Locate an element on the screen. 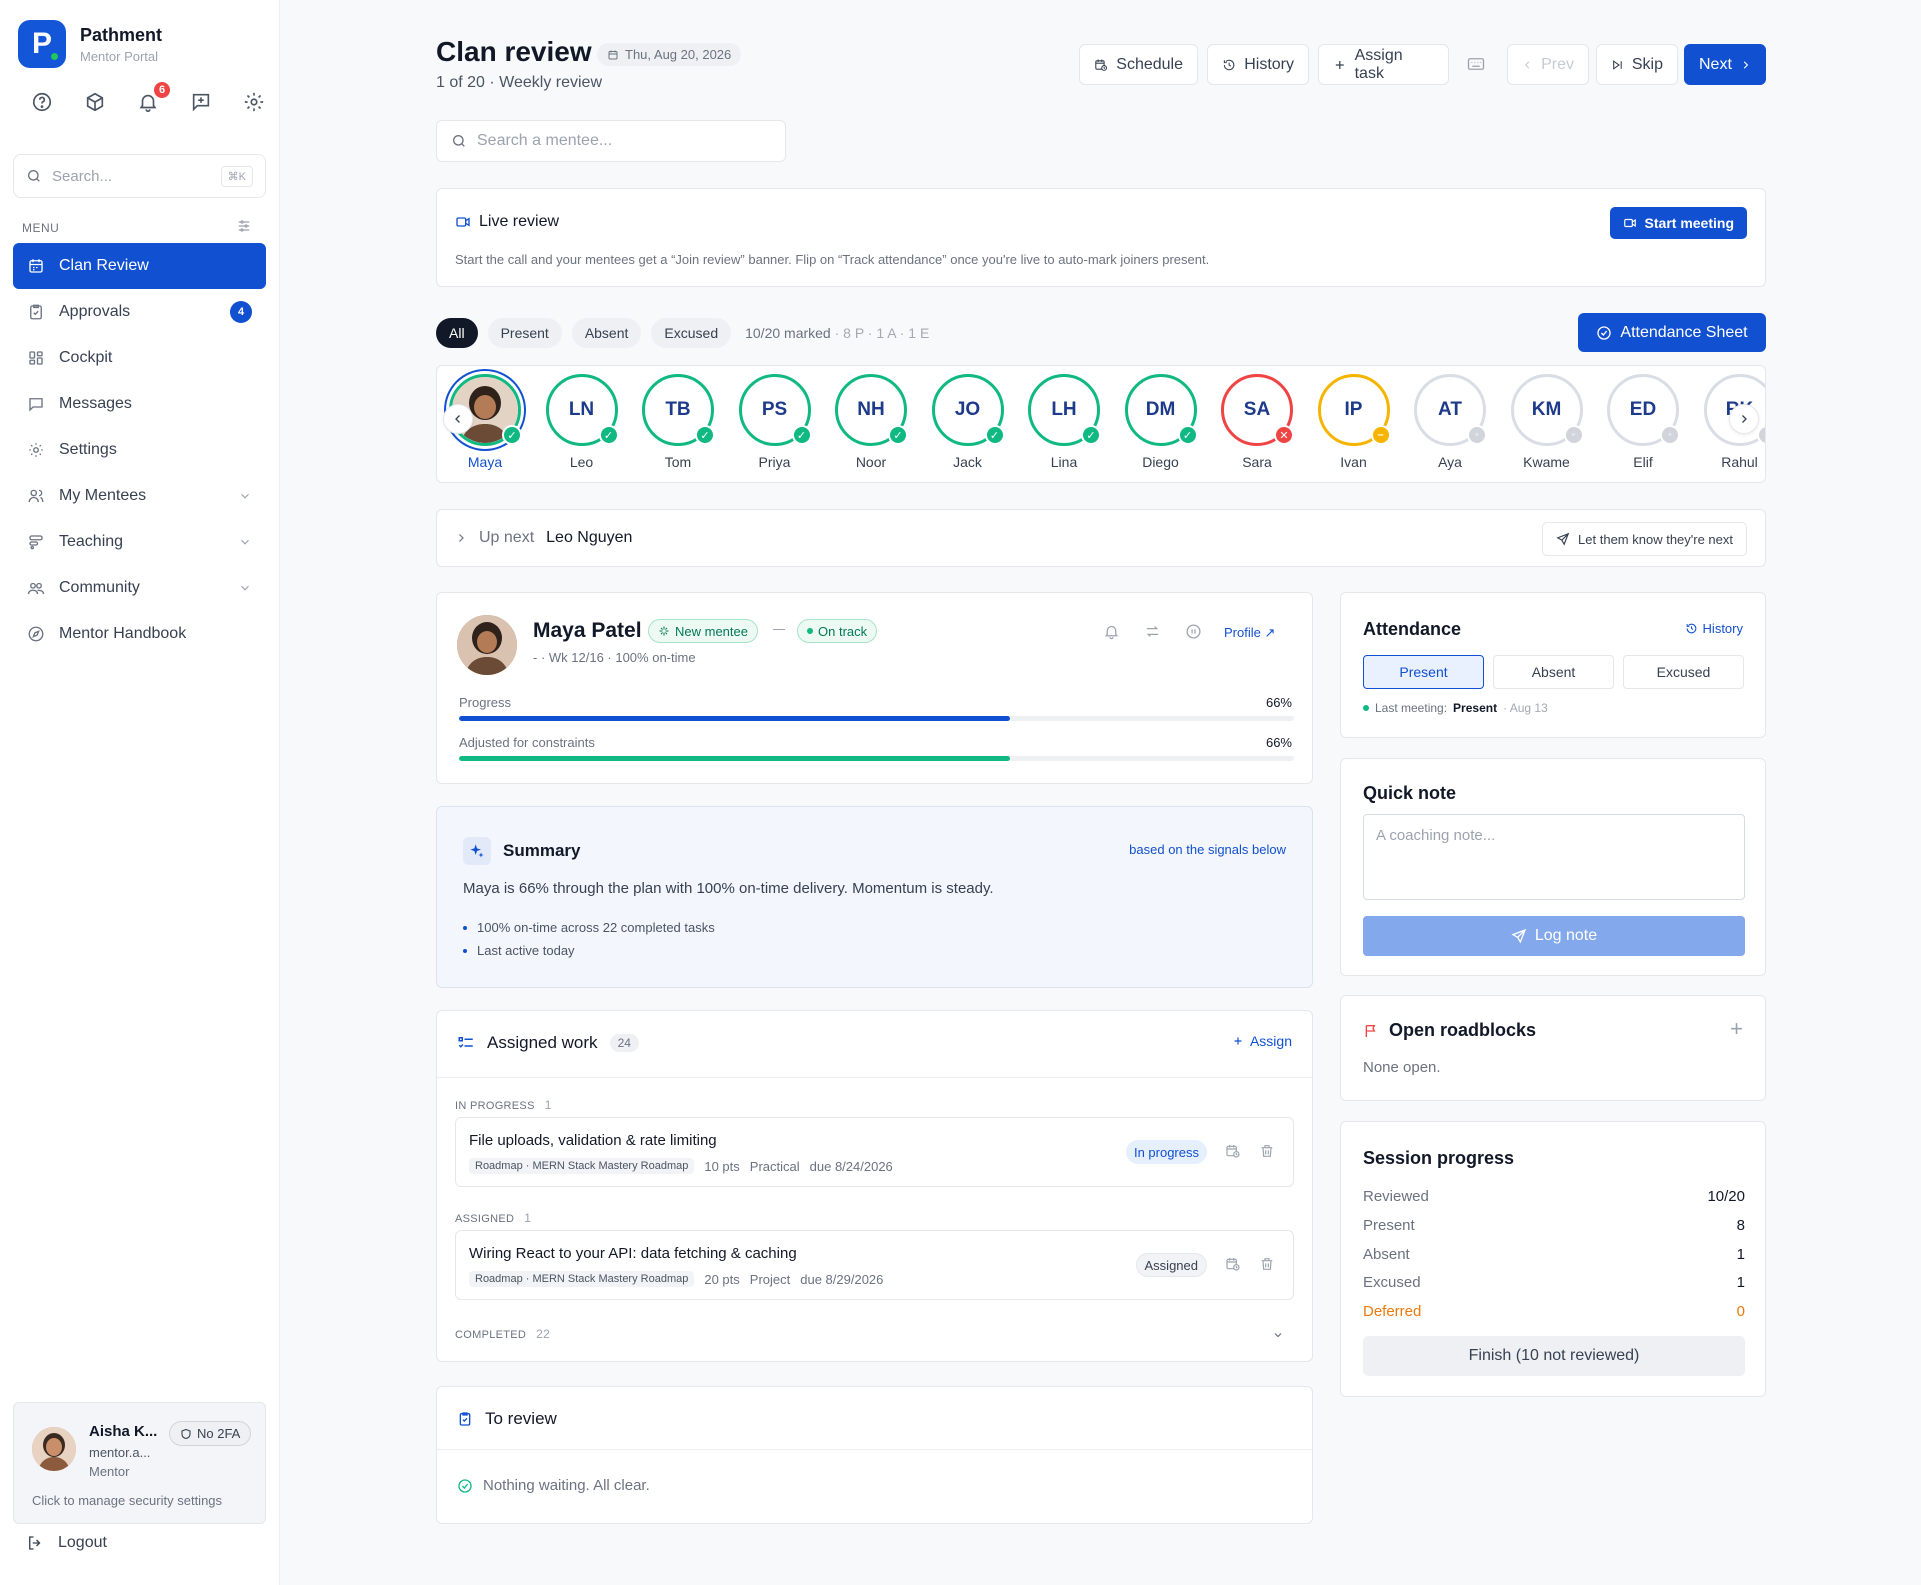 Image resolution: width=1921 pixels, height=1585 pixels. mentee-circle: IP – is located at coordinates (1354, 410).